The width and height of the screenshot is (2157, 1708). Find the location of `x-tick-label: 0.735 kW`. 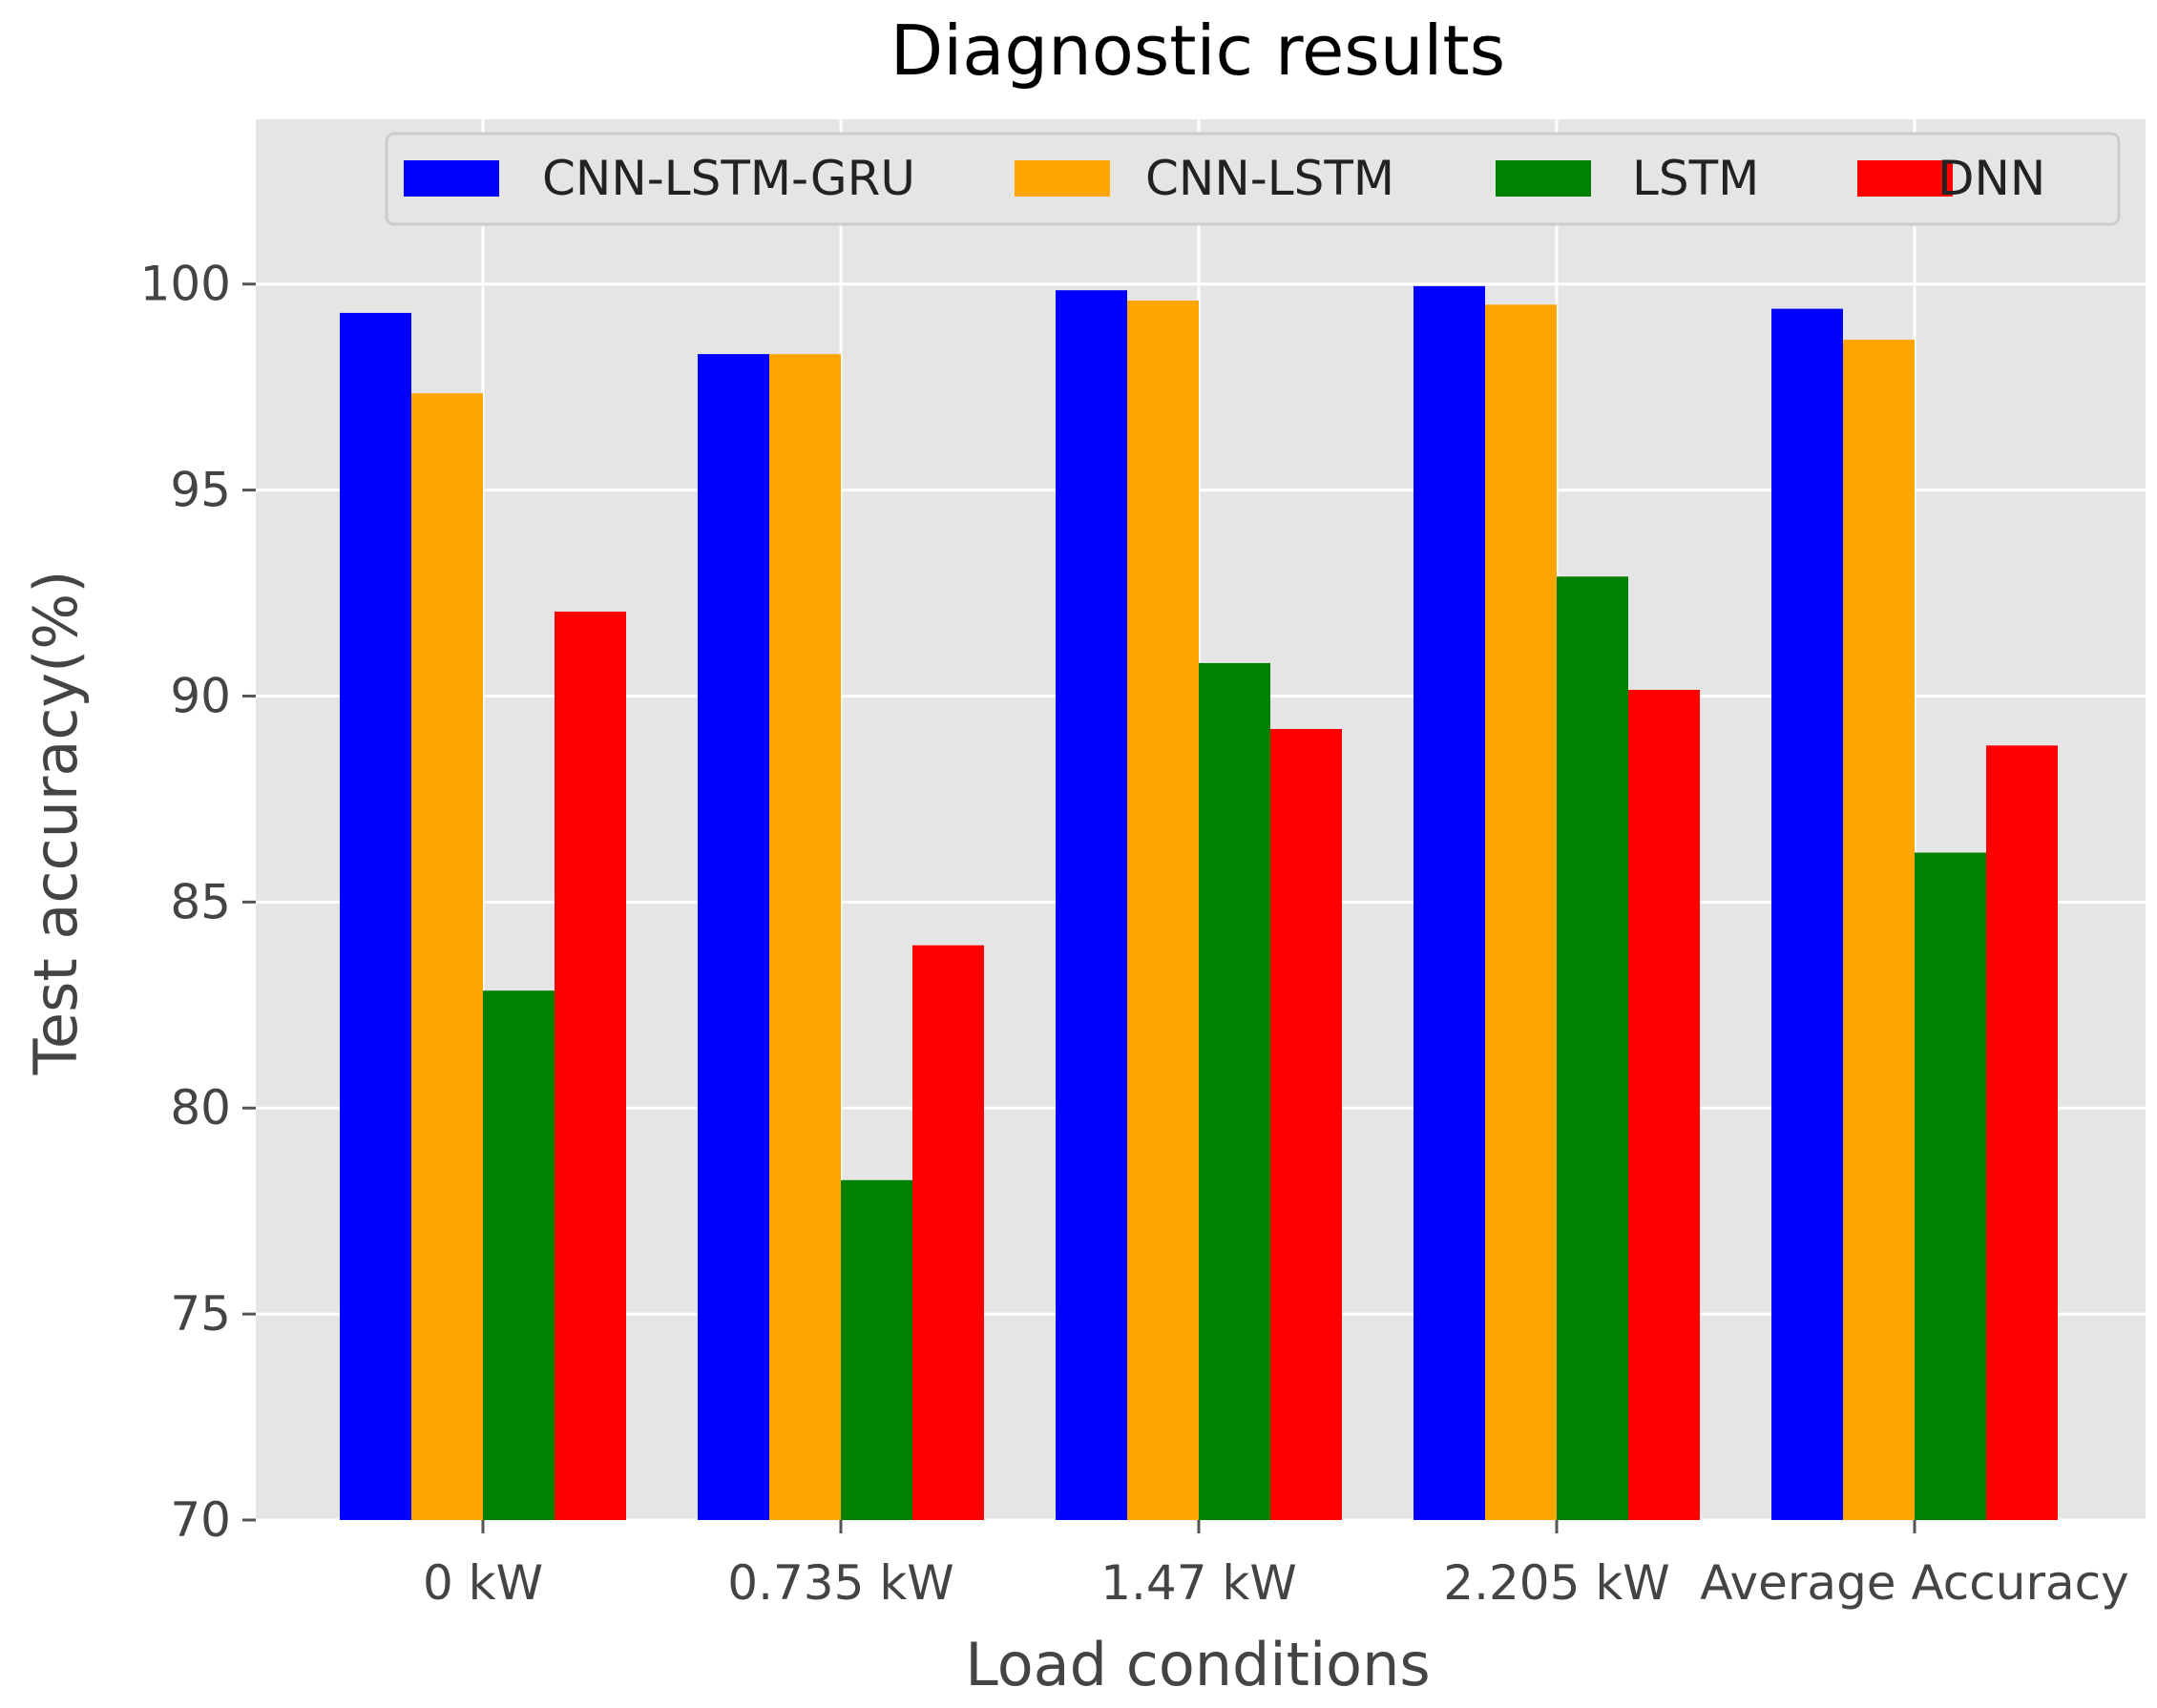

x-tick-label: 0.735 kW is located at coordinates (840, 1583).